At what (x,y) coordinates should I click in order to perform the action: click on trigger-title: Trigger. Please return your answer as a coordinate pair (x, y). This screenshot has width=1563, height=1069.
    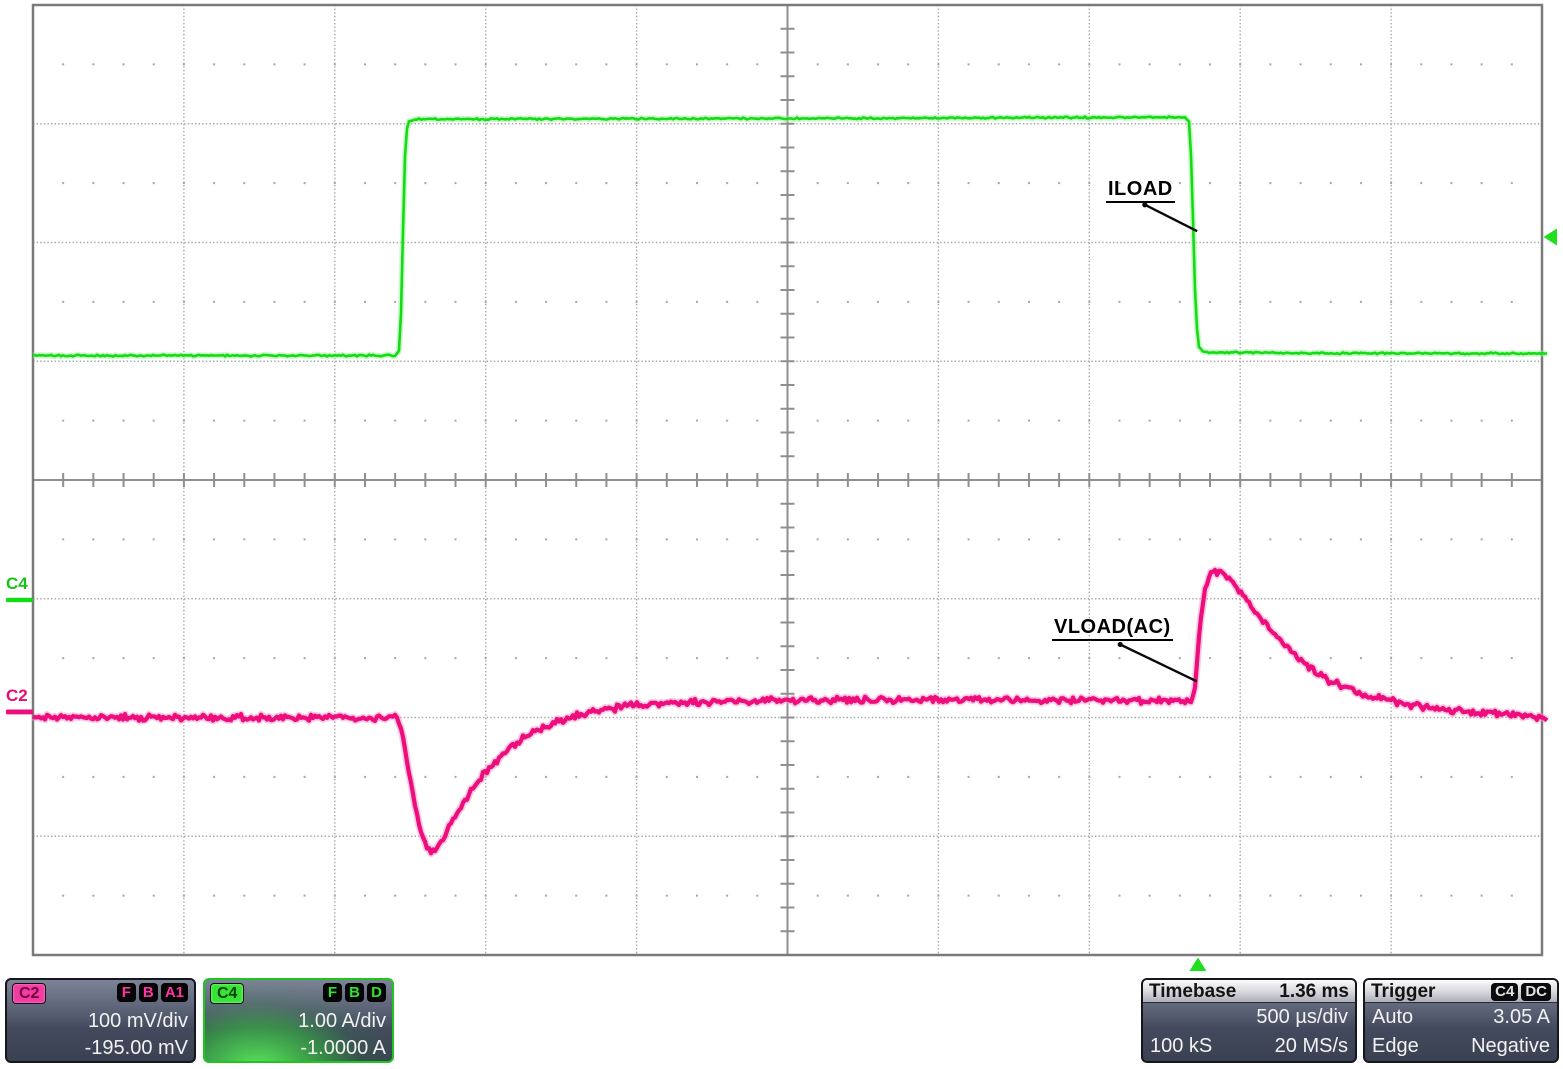
    Looking at the image, I should click on (1403, 991).